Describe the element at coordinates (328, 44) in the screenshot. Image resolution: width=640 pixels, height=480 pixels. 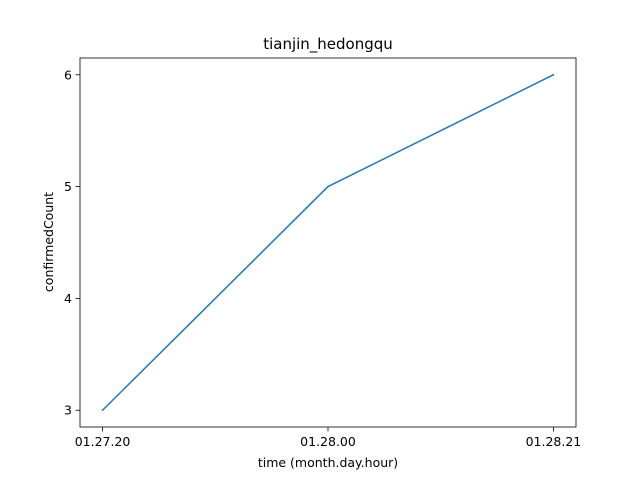
I see `chart-title: tianjin_hedongqu` at that location.